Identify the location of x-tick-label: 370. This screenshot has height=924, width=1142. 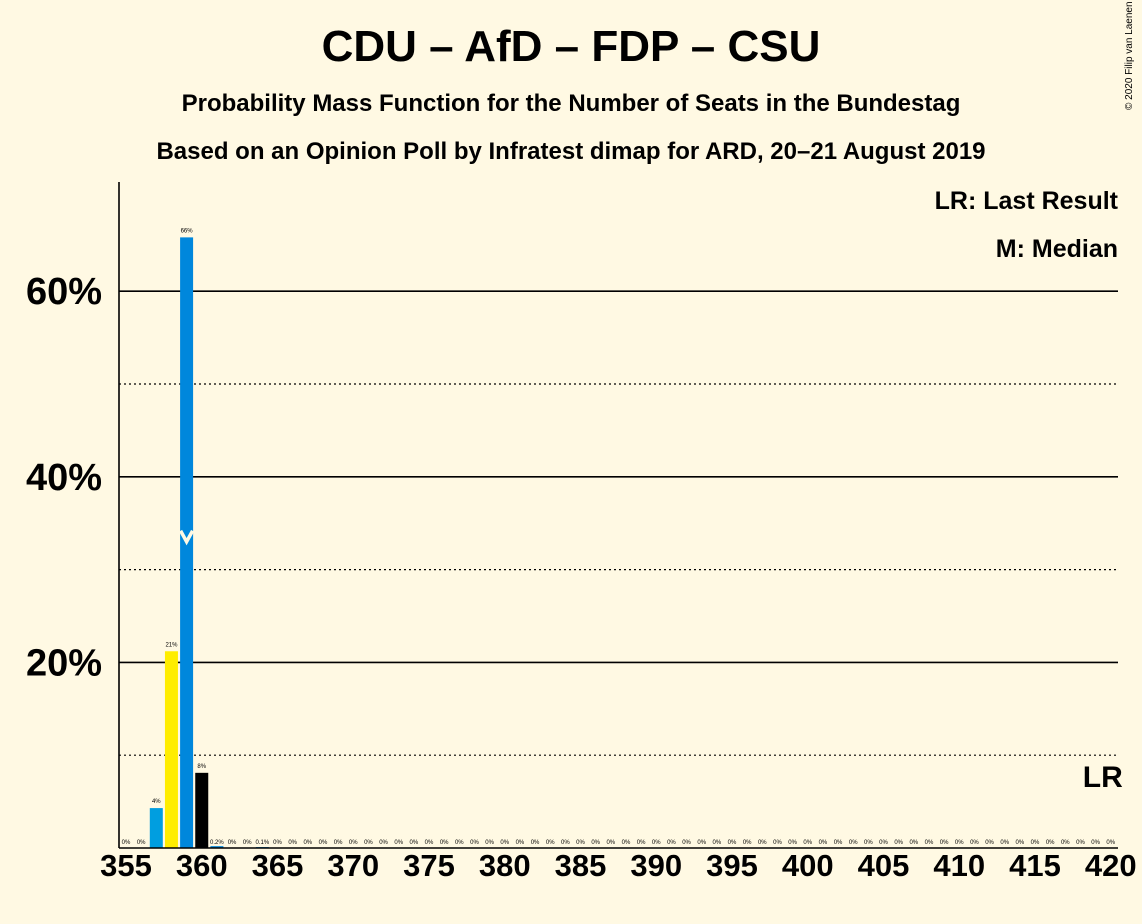
(353, 865).